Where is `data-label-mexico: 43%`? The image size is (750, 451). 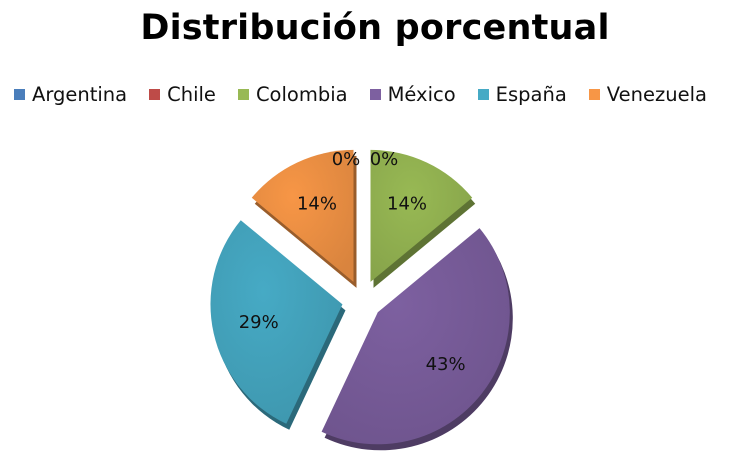
data-label-mexico: 43% is located at coordinates (446, 364).